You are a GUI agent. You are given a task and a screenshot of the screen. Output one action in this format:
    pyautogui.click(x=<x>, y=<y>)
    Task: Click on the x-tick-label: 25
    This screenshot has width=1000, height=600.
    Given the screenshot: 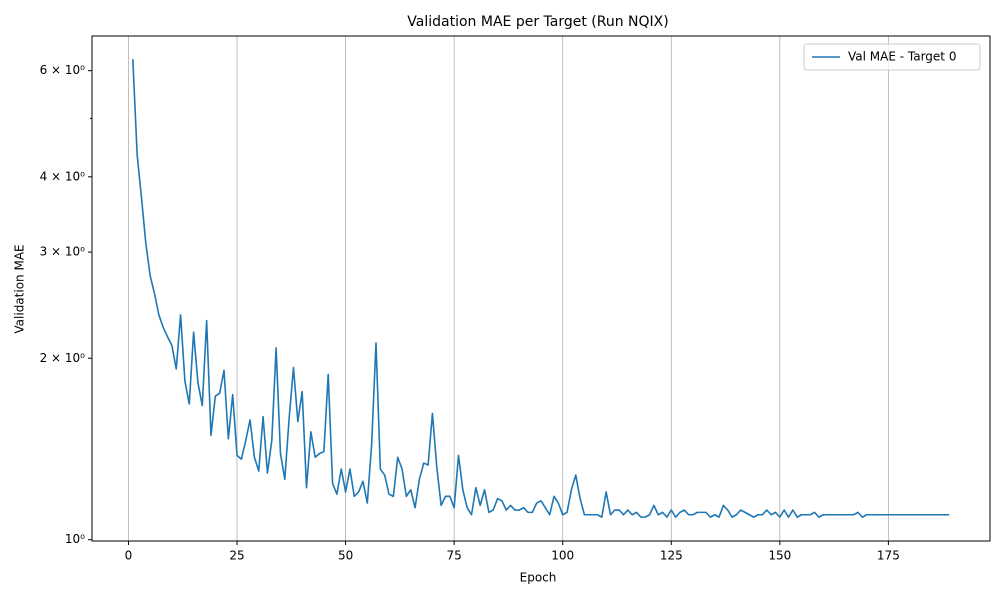 What is the action you would take?
    pyautogui.click(x=236, y=556)
    